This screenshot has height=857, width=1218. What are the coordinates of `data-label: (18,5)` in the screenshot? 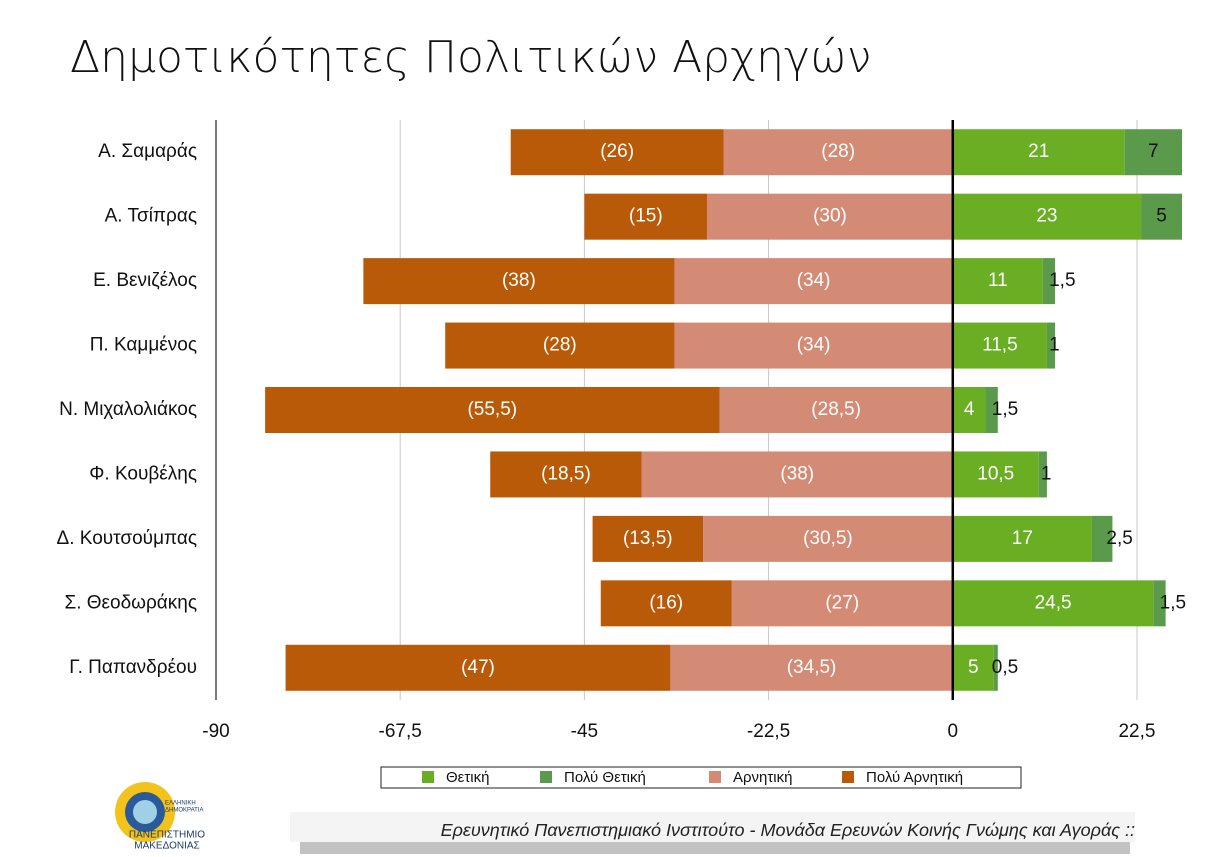 It's located at (566, 473).